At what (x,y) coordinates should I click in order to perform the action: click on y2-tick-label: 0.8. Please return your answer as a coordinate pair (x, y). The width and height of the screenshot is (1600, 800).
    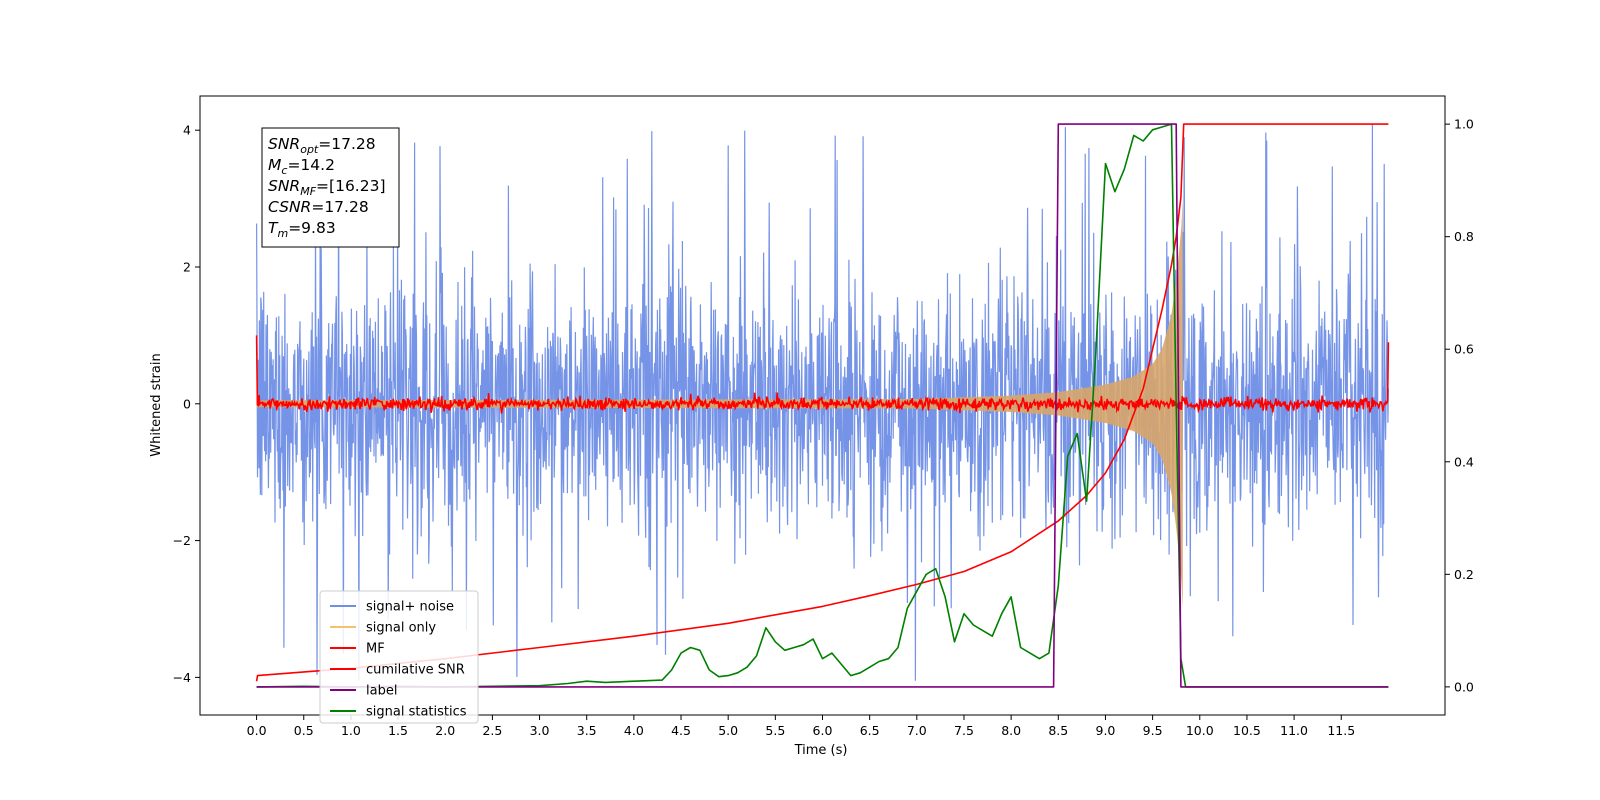
    Looking at the image, I should click on (1464, 236).